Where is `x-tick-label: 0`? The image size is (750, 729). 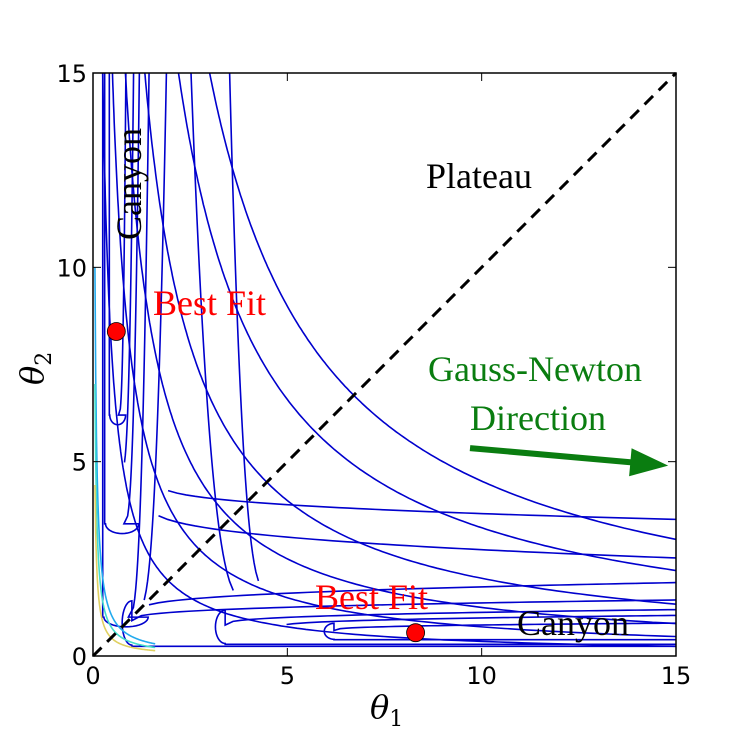 x-tick-label: 0 is located at coordinates (92, 676).